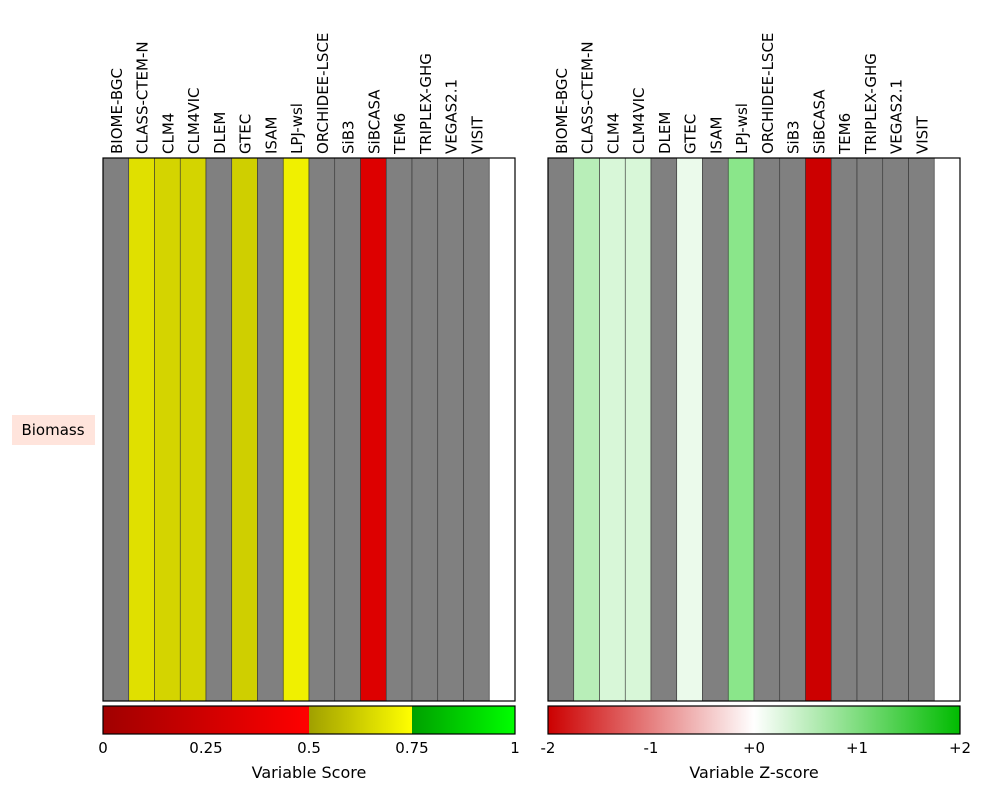  I want to click on colorbar-tick-label: -1, so click(651, 748).